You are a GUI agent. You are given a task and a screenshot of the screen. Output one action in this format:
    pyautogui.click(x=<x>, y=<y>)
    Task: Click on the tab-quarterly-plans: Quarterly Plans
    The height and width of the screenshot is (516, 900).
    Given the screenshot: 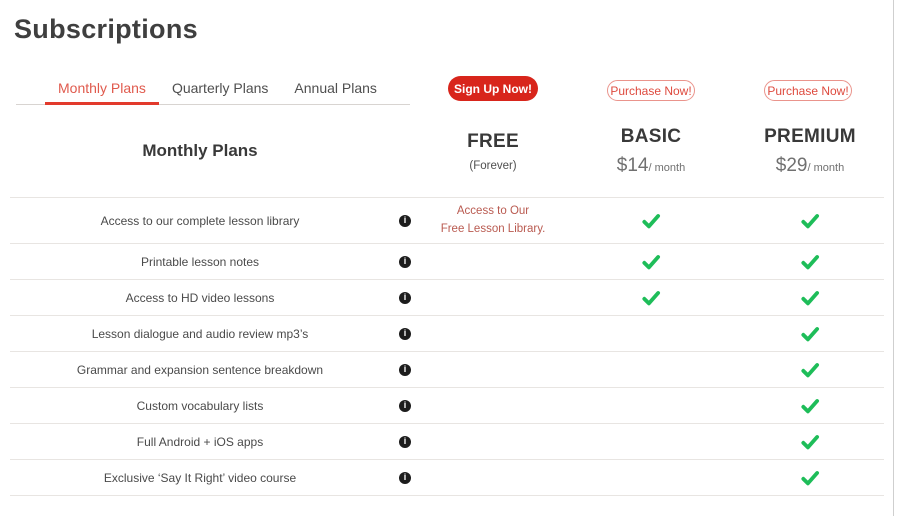 What is the action you would take?
    pyautogui.click(x=220, y=88)
    